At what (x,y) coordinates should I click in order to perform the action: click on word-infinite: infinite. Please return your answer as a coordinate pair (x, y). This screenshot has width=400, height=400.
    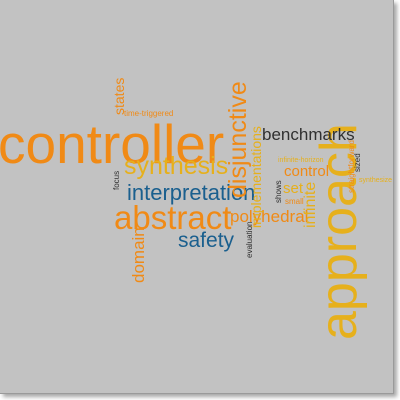
    Looking at the image, I should click on (310, 204).